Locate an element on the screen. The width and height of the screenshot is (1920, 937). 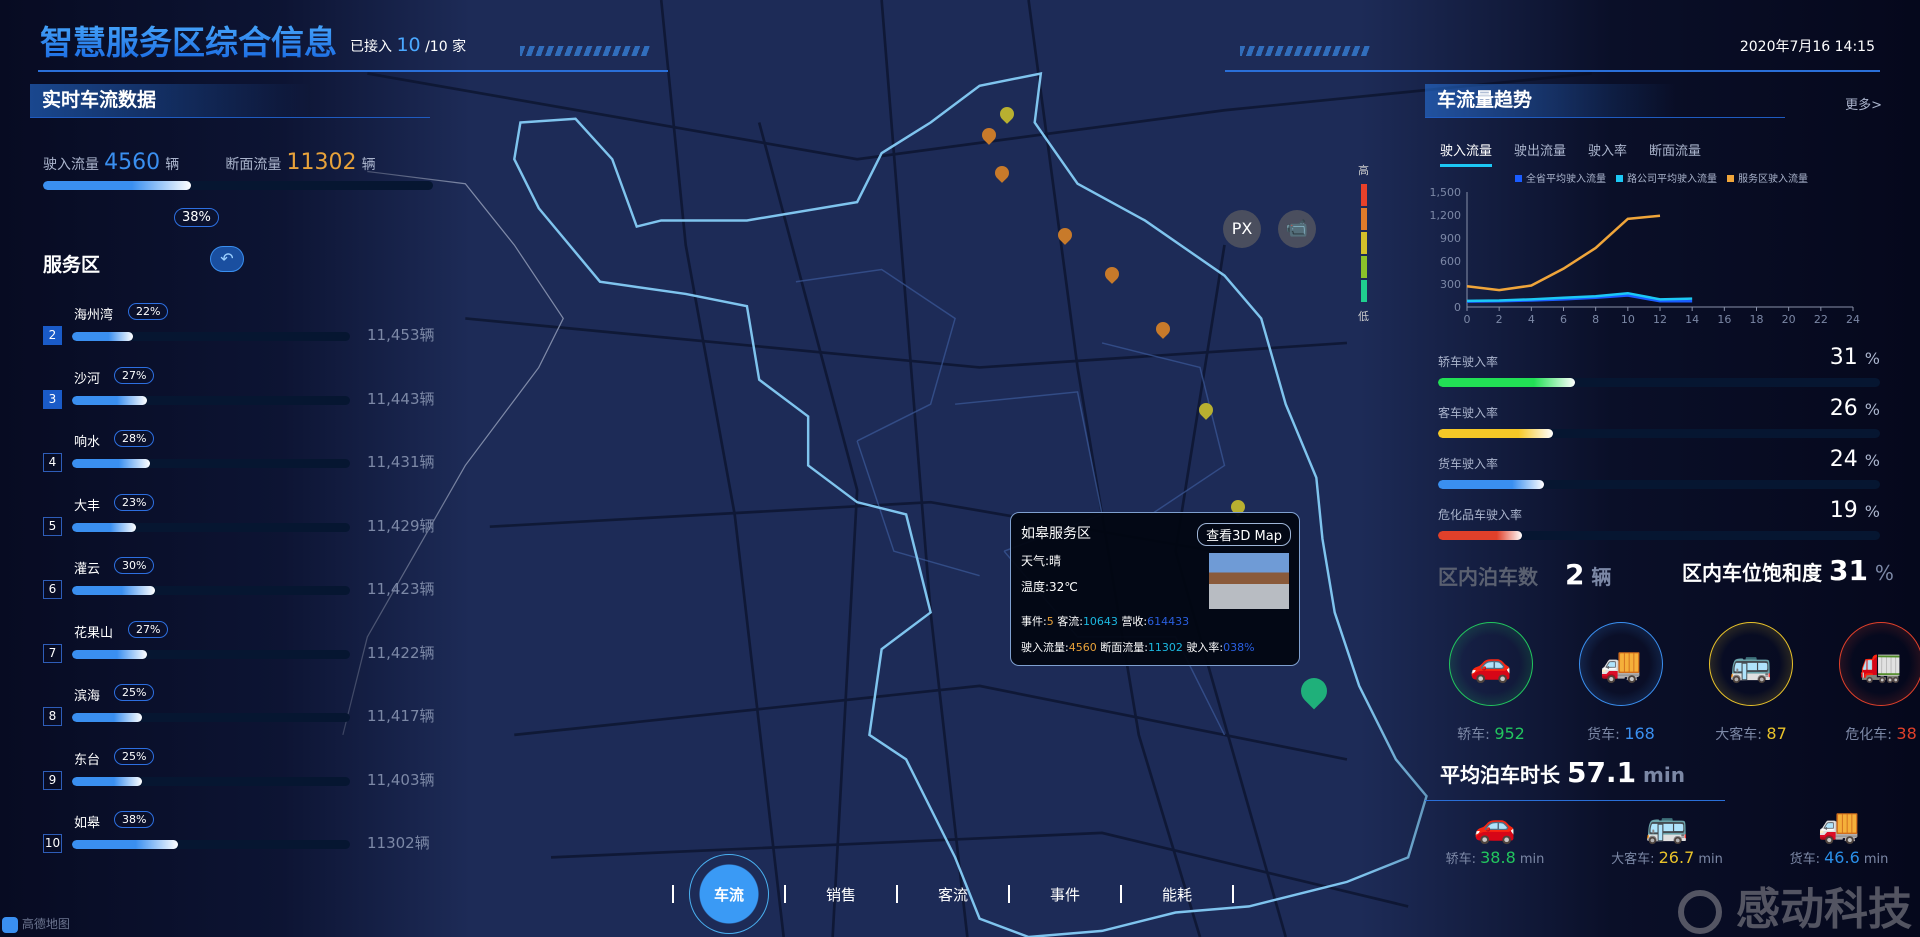
more-link: 更多> is located at coordinates (1863, 105).